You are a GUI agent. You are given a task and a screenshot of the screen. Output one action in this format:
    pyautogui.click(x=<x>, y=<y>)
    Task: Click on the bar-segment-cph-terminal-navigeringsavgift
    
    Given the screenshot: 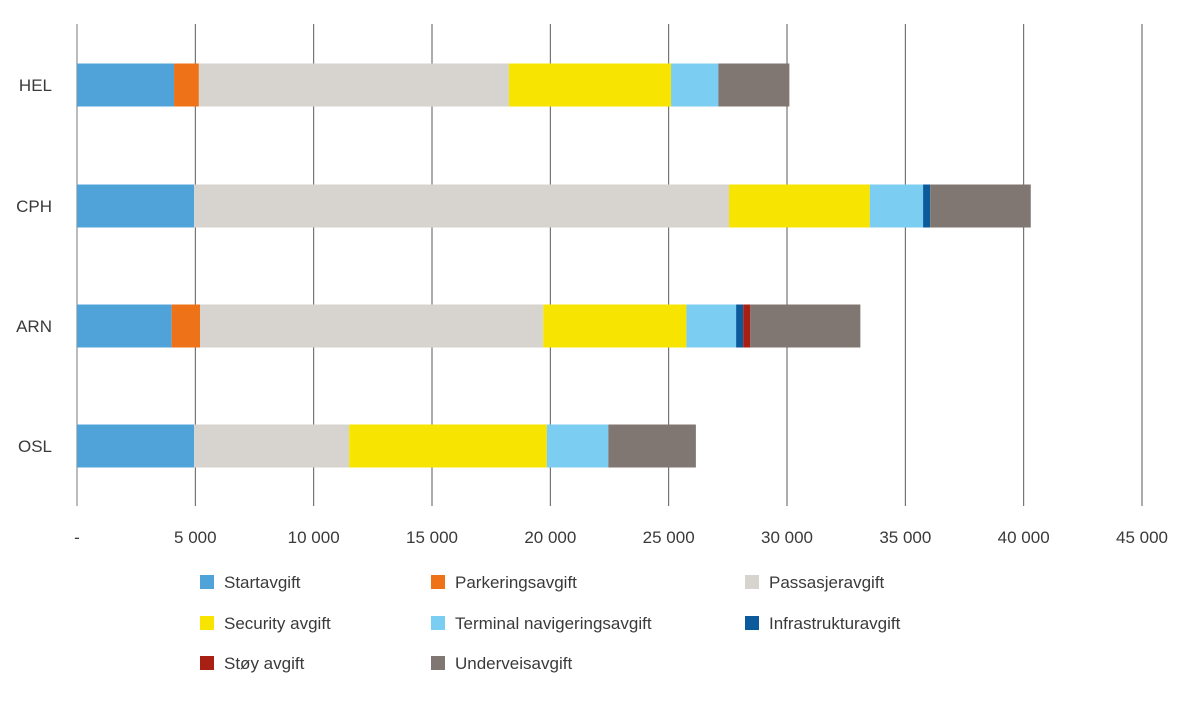 What is the action you would take?
    pyautogui.click(x=896, y=206)
    